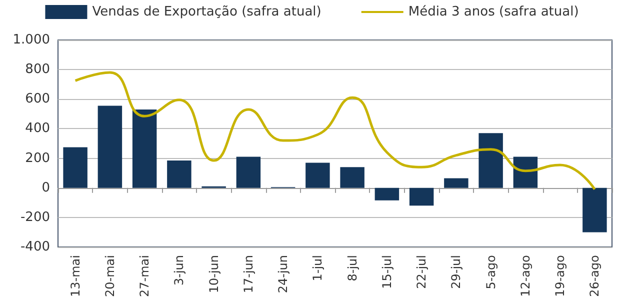 This screenshot has width=624, height=307. I want to click on x-tick-label: 1-jul, so click(317, 268).